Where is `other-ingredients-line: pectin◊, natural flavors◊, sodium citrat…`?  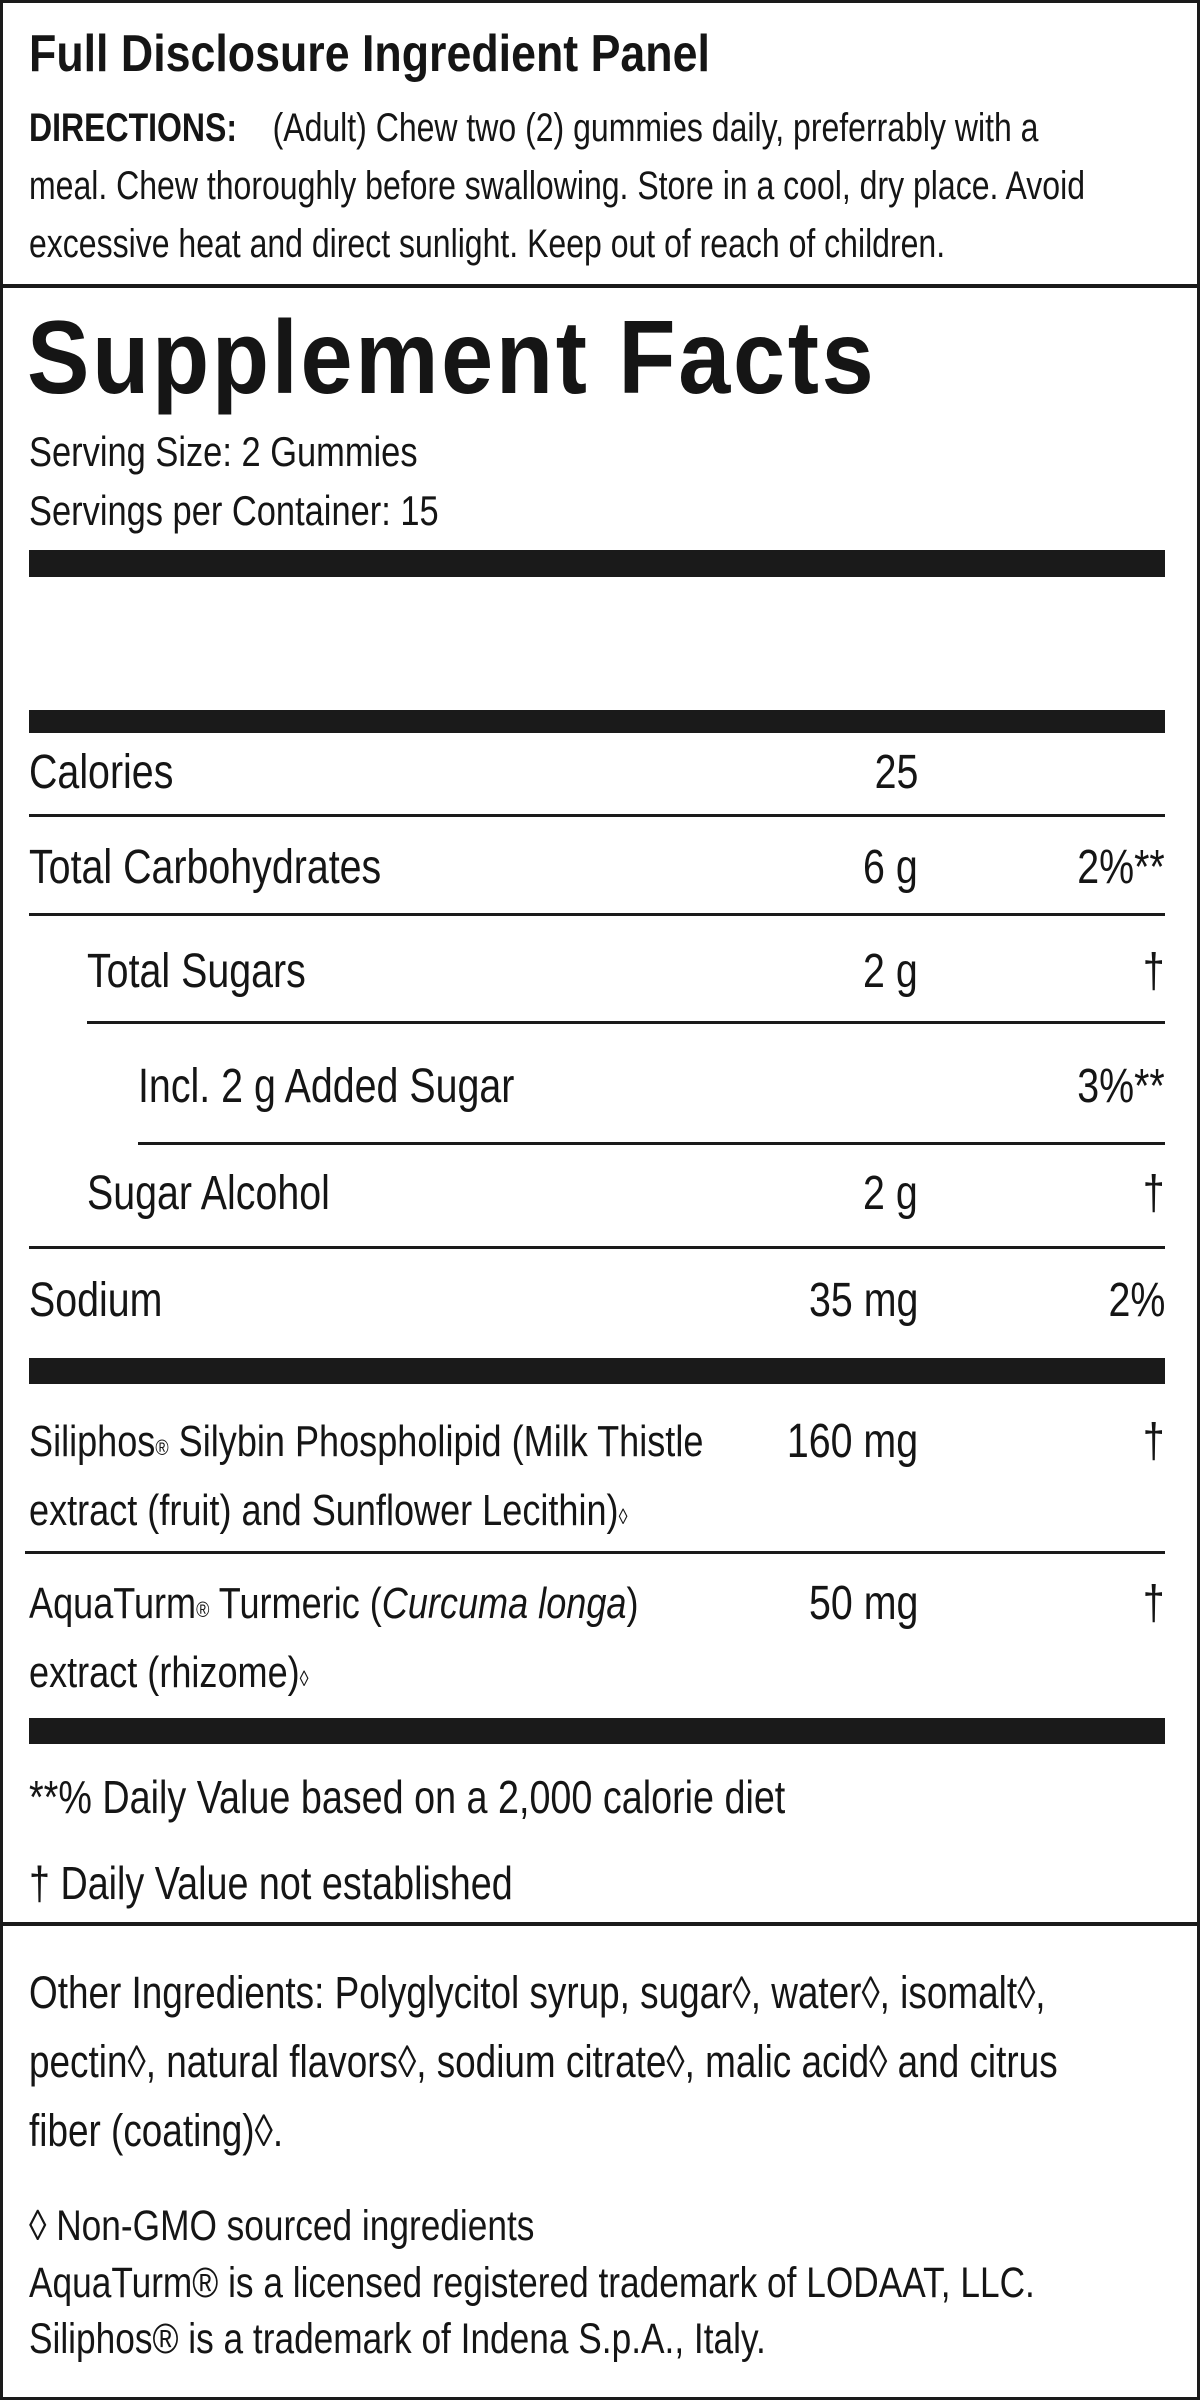 other-ingredients-line: pectin◊, natural flavors◊, sodium citrat… is located at coordinates (543, 2061).